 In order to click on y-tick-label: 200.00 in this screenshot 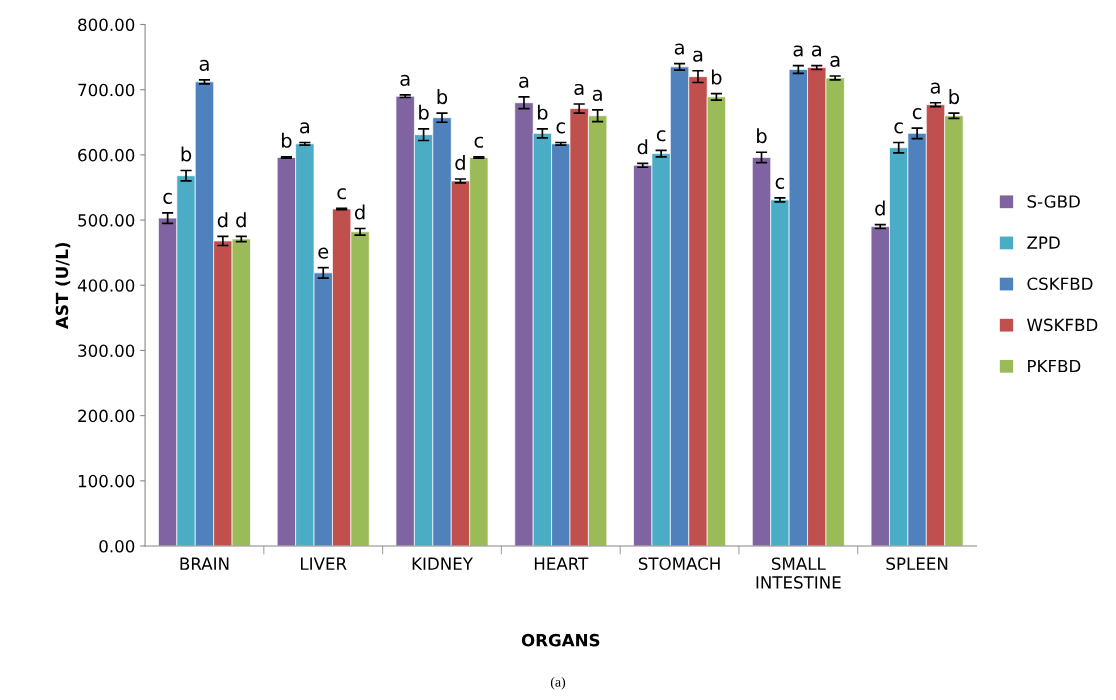, I will do `click(106, 416)`.